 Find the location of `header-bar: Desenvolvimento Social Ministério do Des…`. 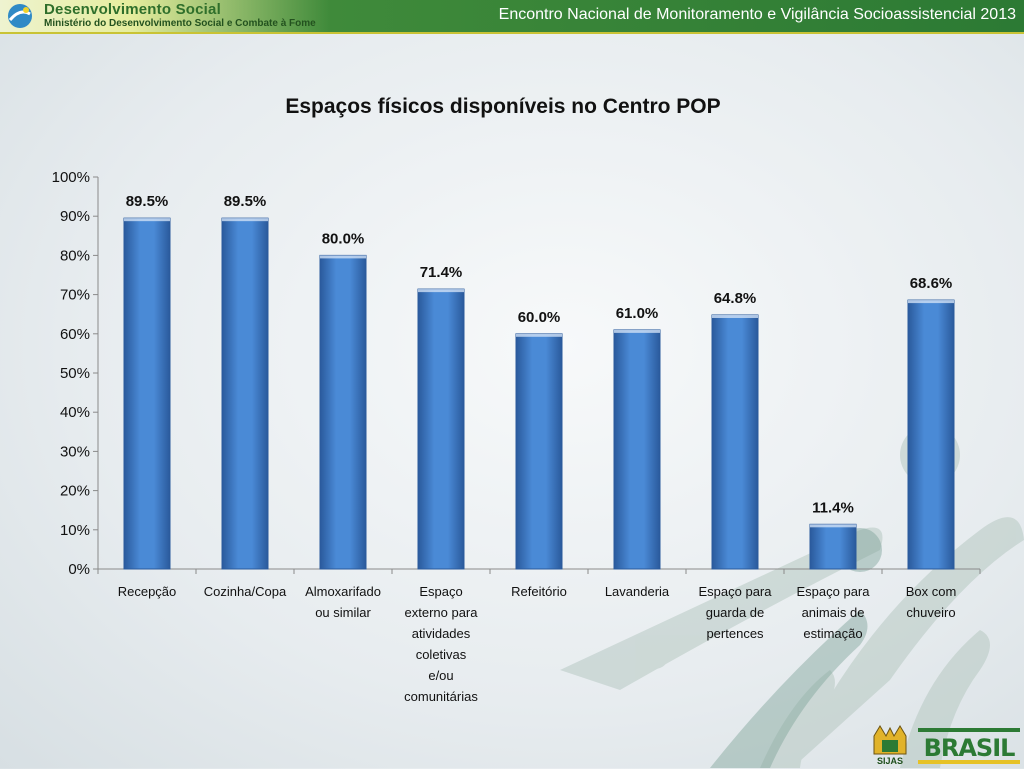

header-bar: Desenvolvimento Social Ministério do Des… is located at coordinates (512, 17).